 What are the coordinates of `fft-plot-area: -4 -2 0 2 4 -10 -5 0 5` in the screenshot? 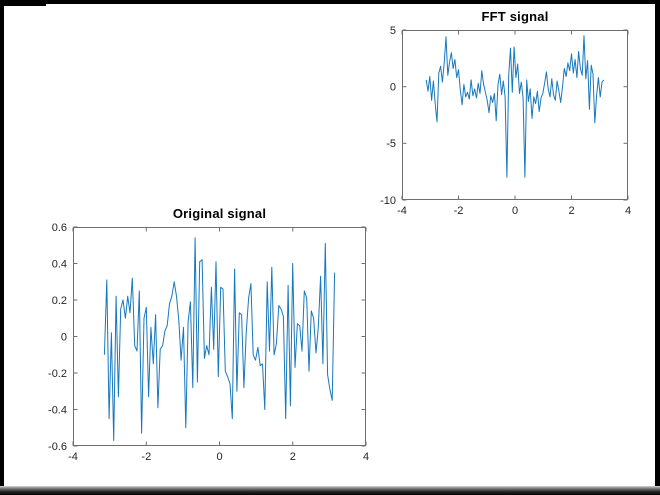 It's located at (505, 121).